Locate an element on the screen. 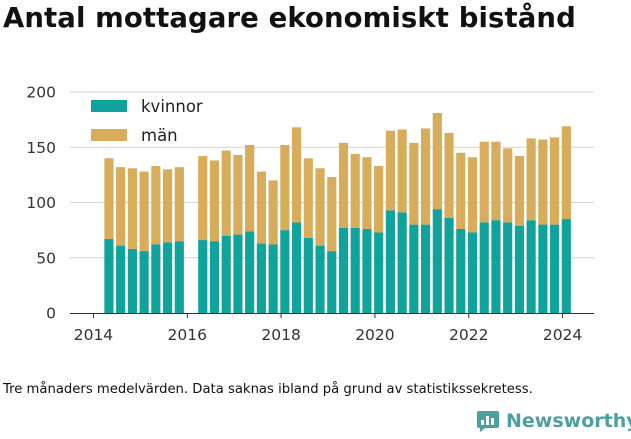  y-tick-label: 0 is located at coordinates (51, 314).